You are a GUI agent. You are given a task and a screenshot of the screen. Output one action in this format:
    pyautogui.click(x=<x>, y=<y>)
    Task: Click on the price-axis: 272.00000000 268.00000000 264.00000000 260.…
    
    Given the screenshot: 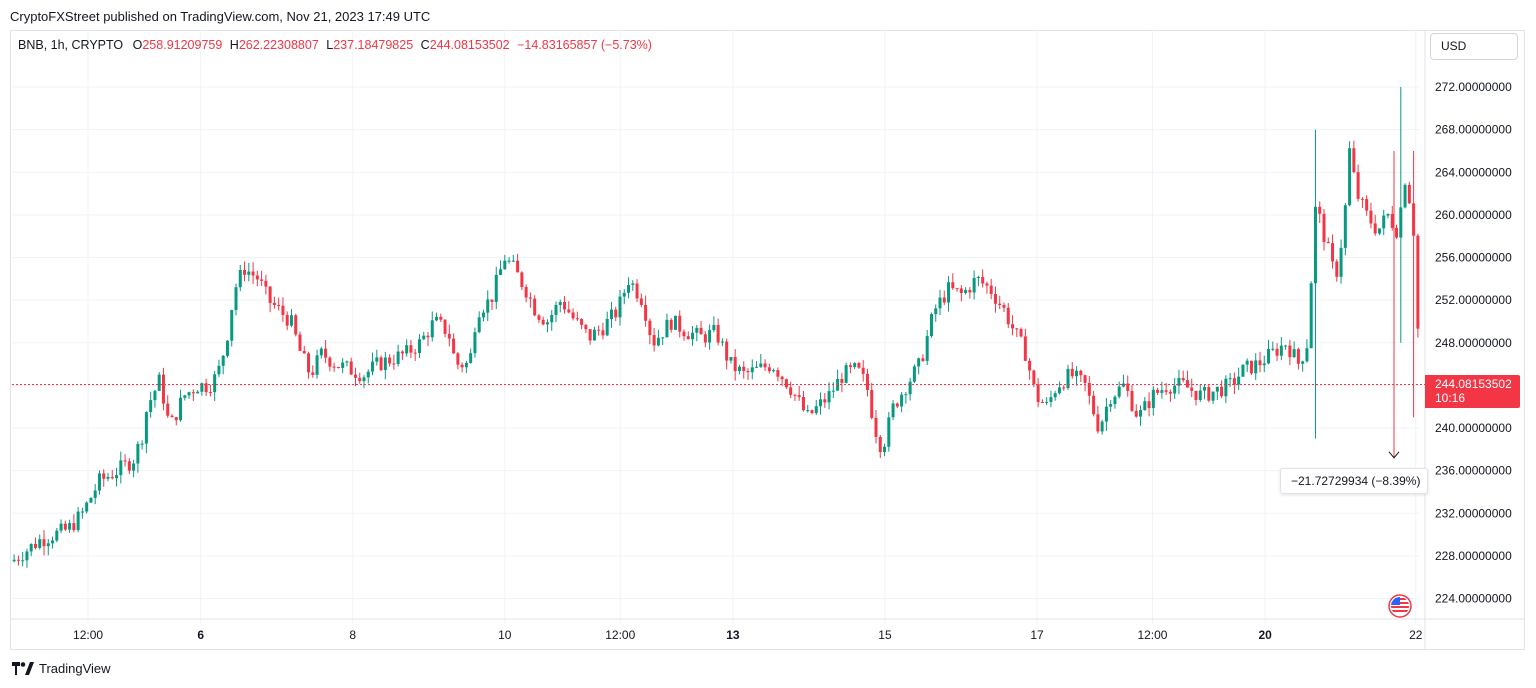 What is the action you would take?
    pyautogui.click(x=1473, y=343)
    